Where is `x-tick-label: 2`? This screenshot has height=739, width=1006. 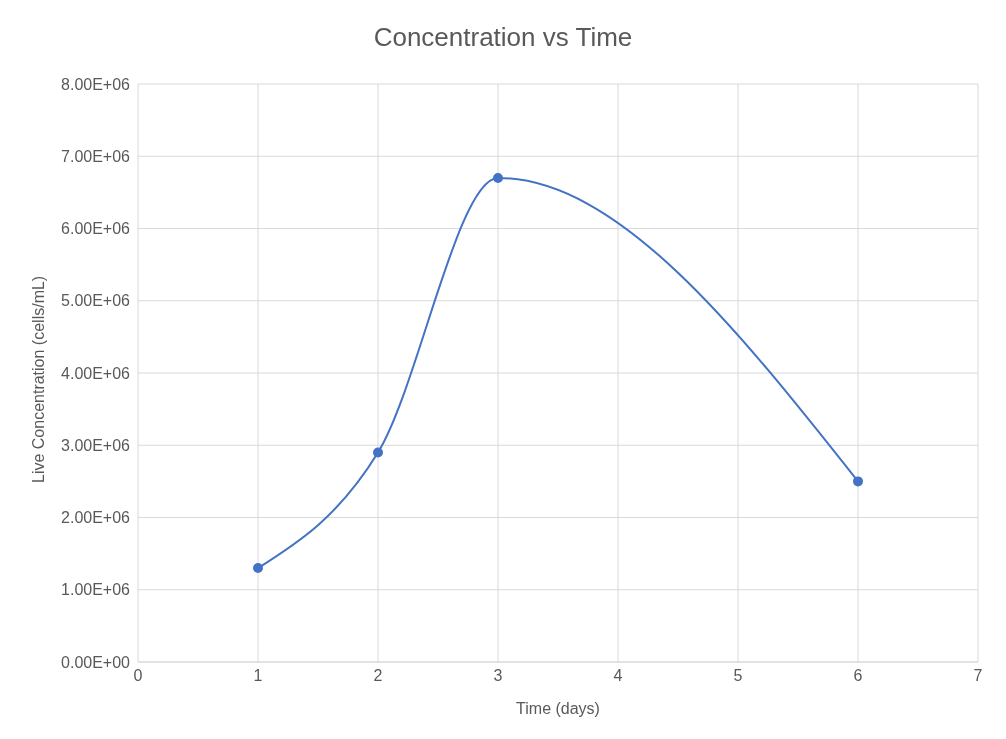 x-tick-label: 2 is located at coordinates (378, 676).